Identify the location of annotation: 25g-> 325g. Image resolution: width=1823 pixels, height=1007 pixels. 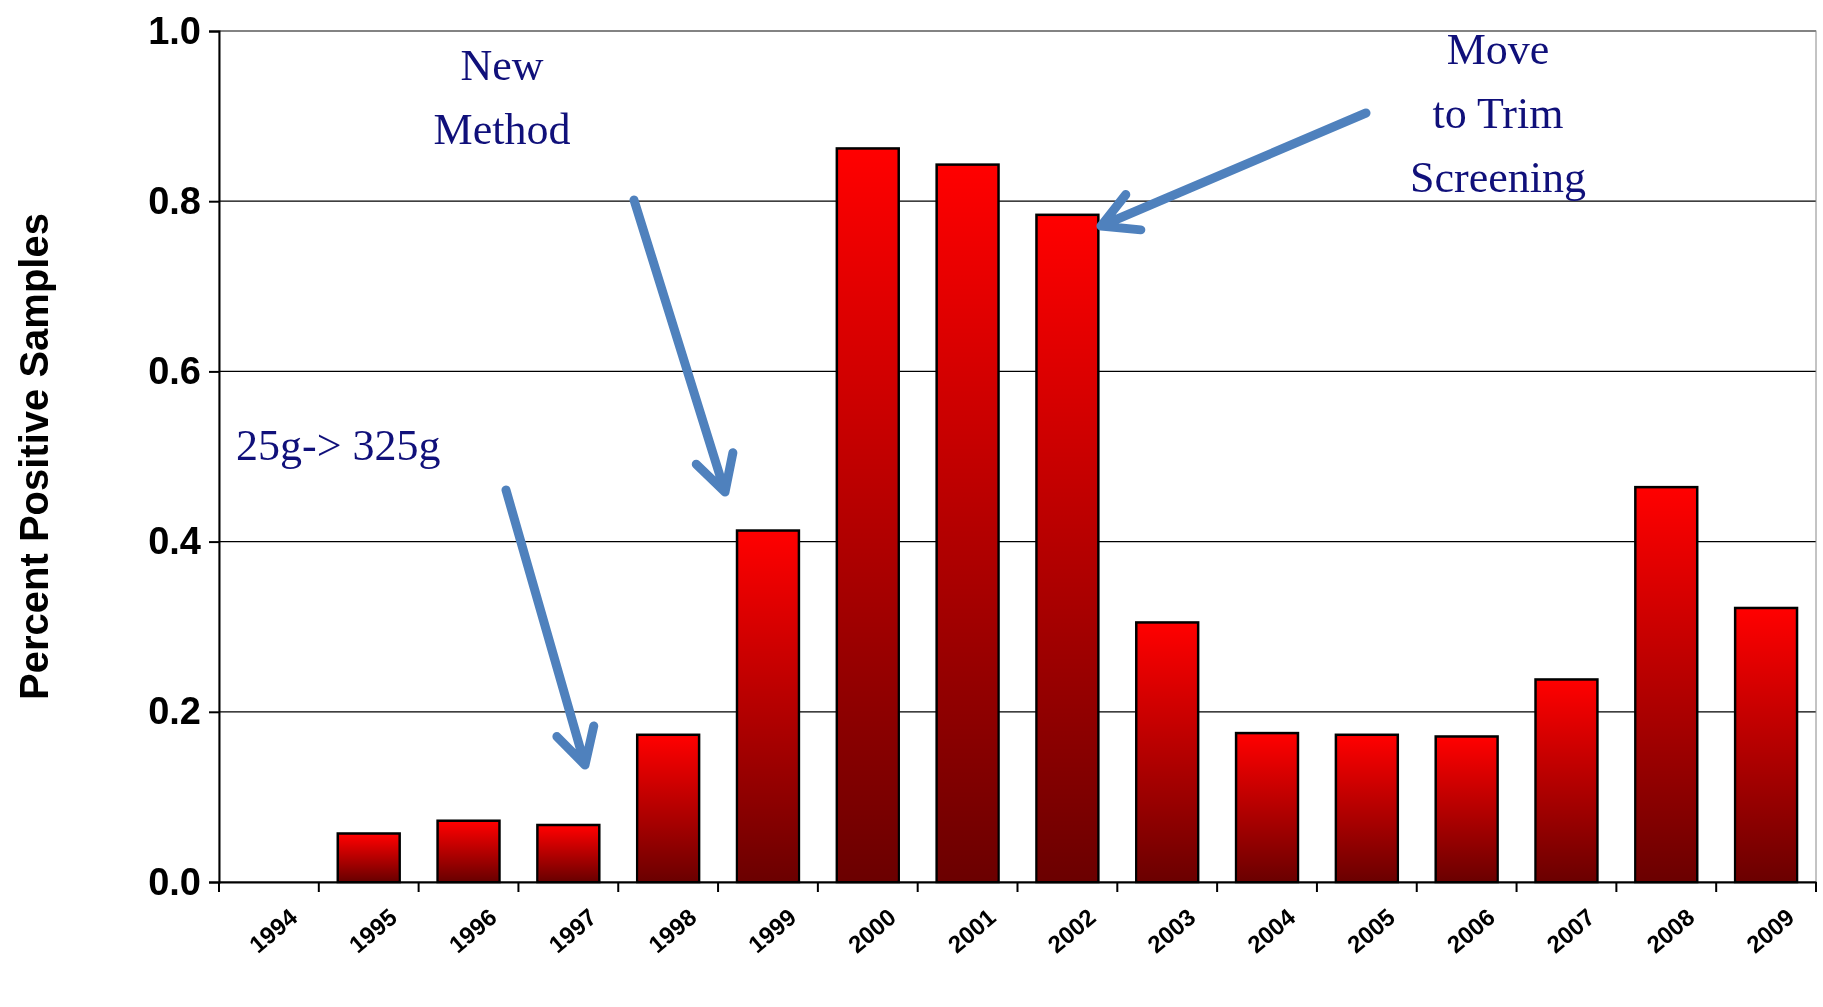
(338, 445).